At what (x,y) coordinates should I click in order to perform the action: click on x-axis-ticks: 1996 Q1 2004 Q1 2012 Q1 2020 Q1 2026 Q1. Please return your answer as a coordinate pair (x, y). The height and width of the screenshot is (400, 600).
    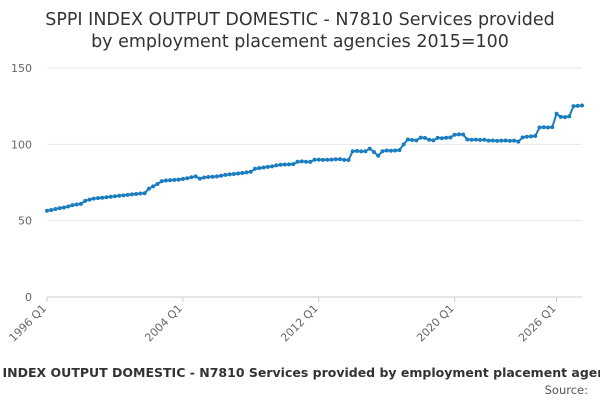
    Looking at the image, I should click on (283, 320).